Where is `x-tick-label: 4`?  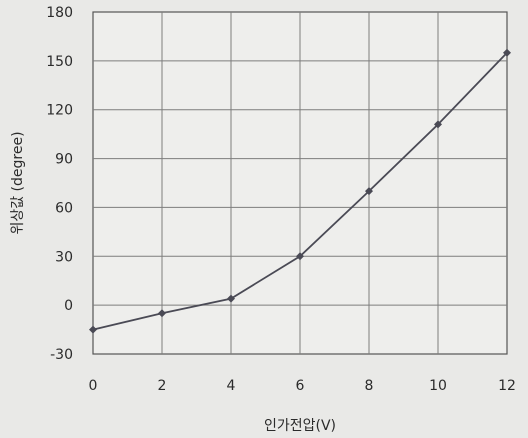
x-tick-label: 4 is located at coordinates (231, 386).